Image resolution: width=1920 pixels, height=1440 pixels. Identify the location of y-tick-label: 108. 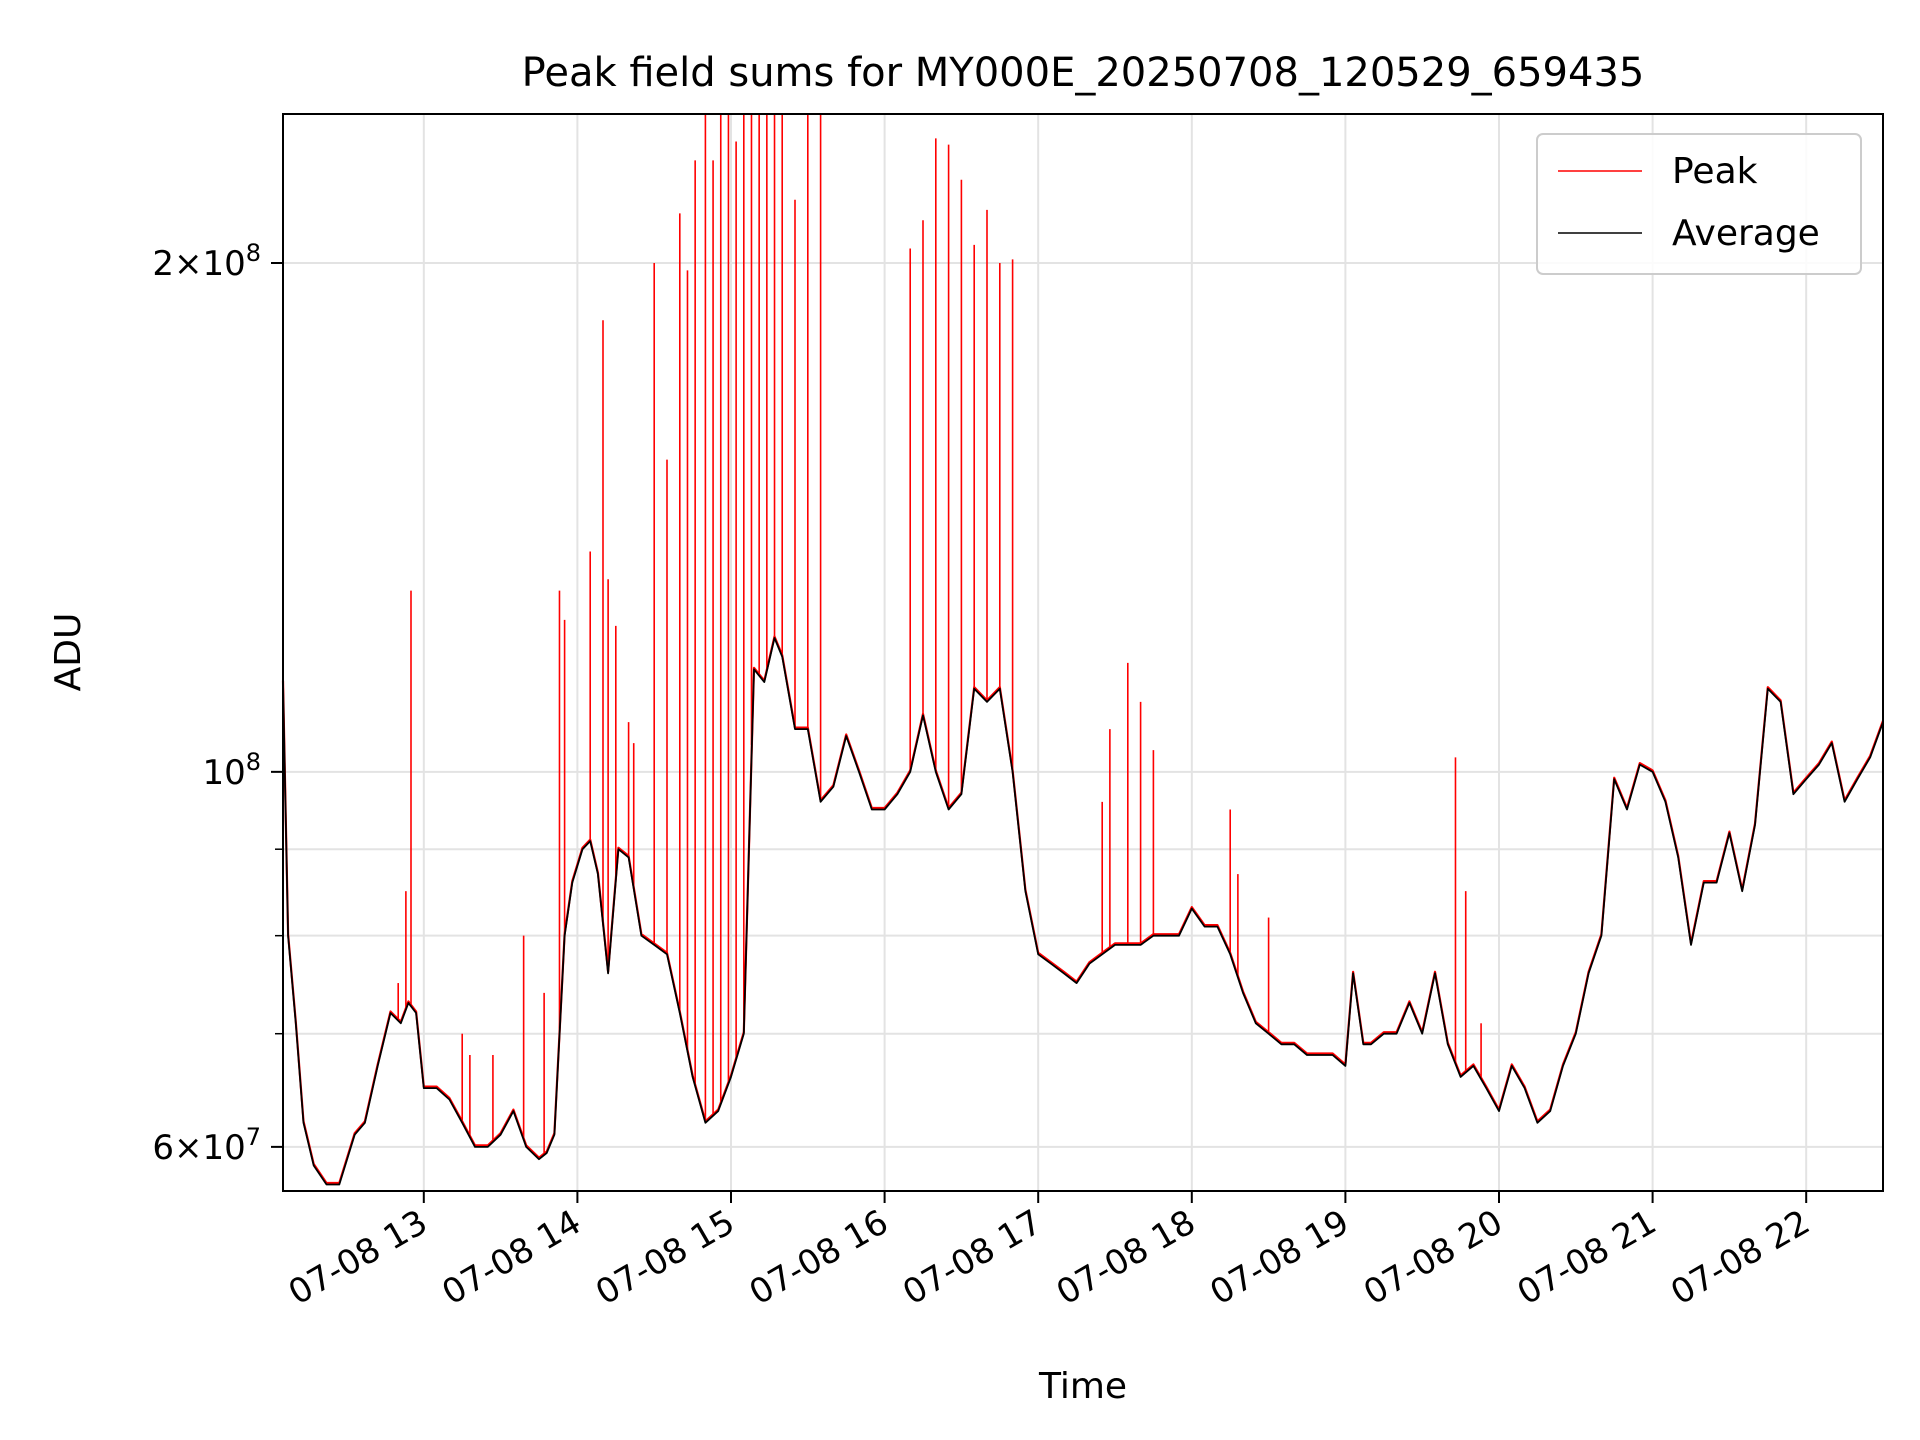
(231, 770).